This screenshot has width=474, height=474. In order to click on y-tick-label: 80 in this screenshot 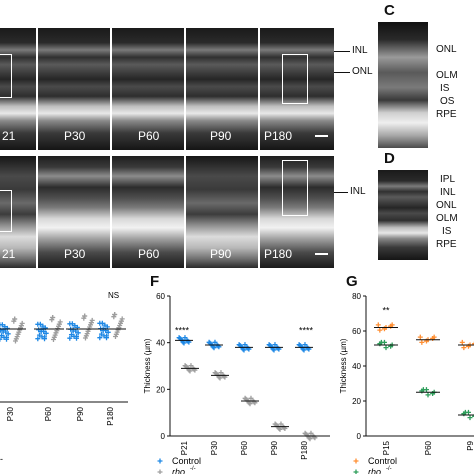, I will do `click(356, 296)`.